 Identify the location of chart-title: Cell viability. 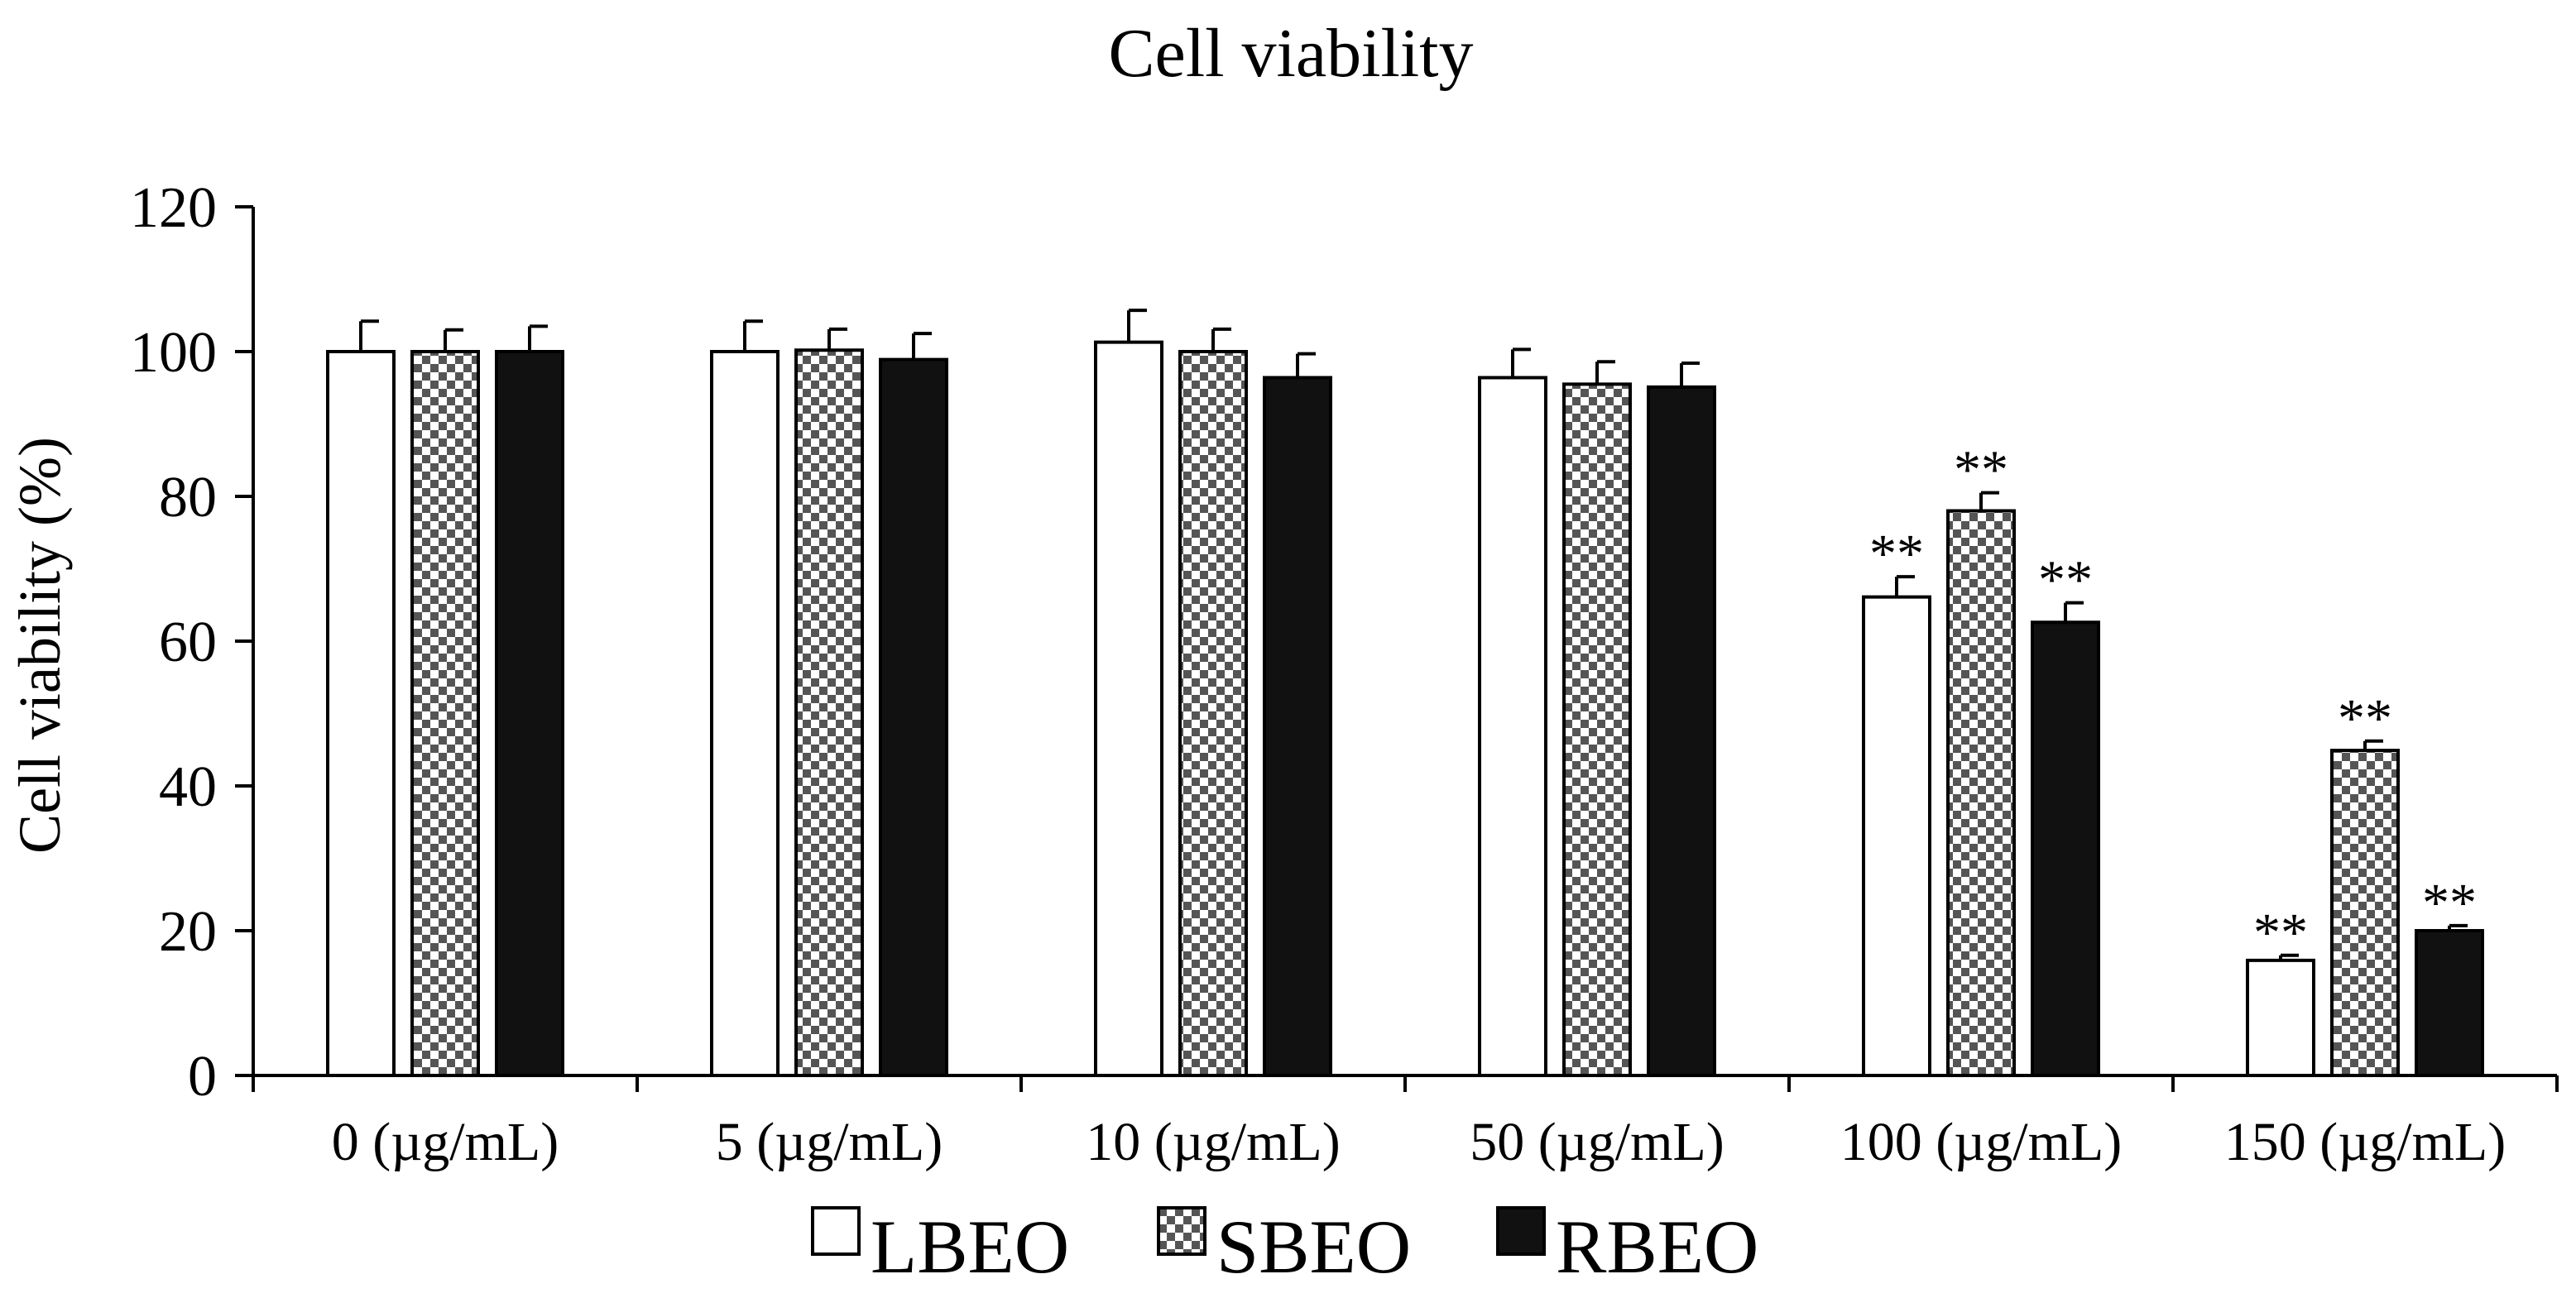
(1292, 53).